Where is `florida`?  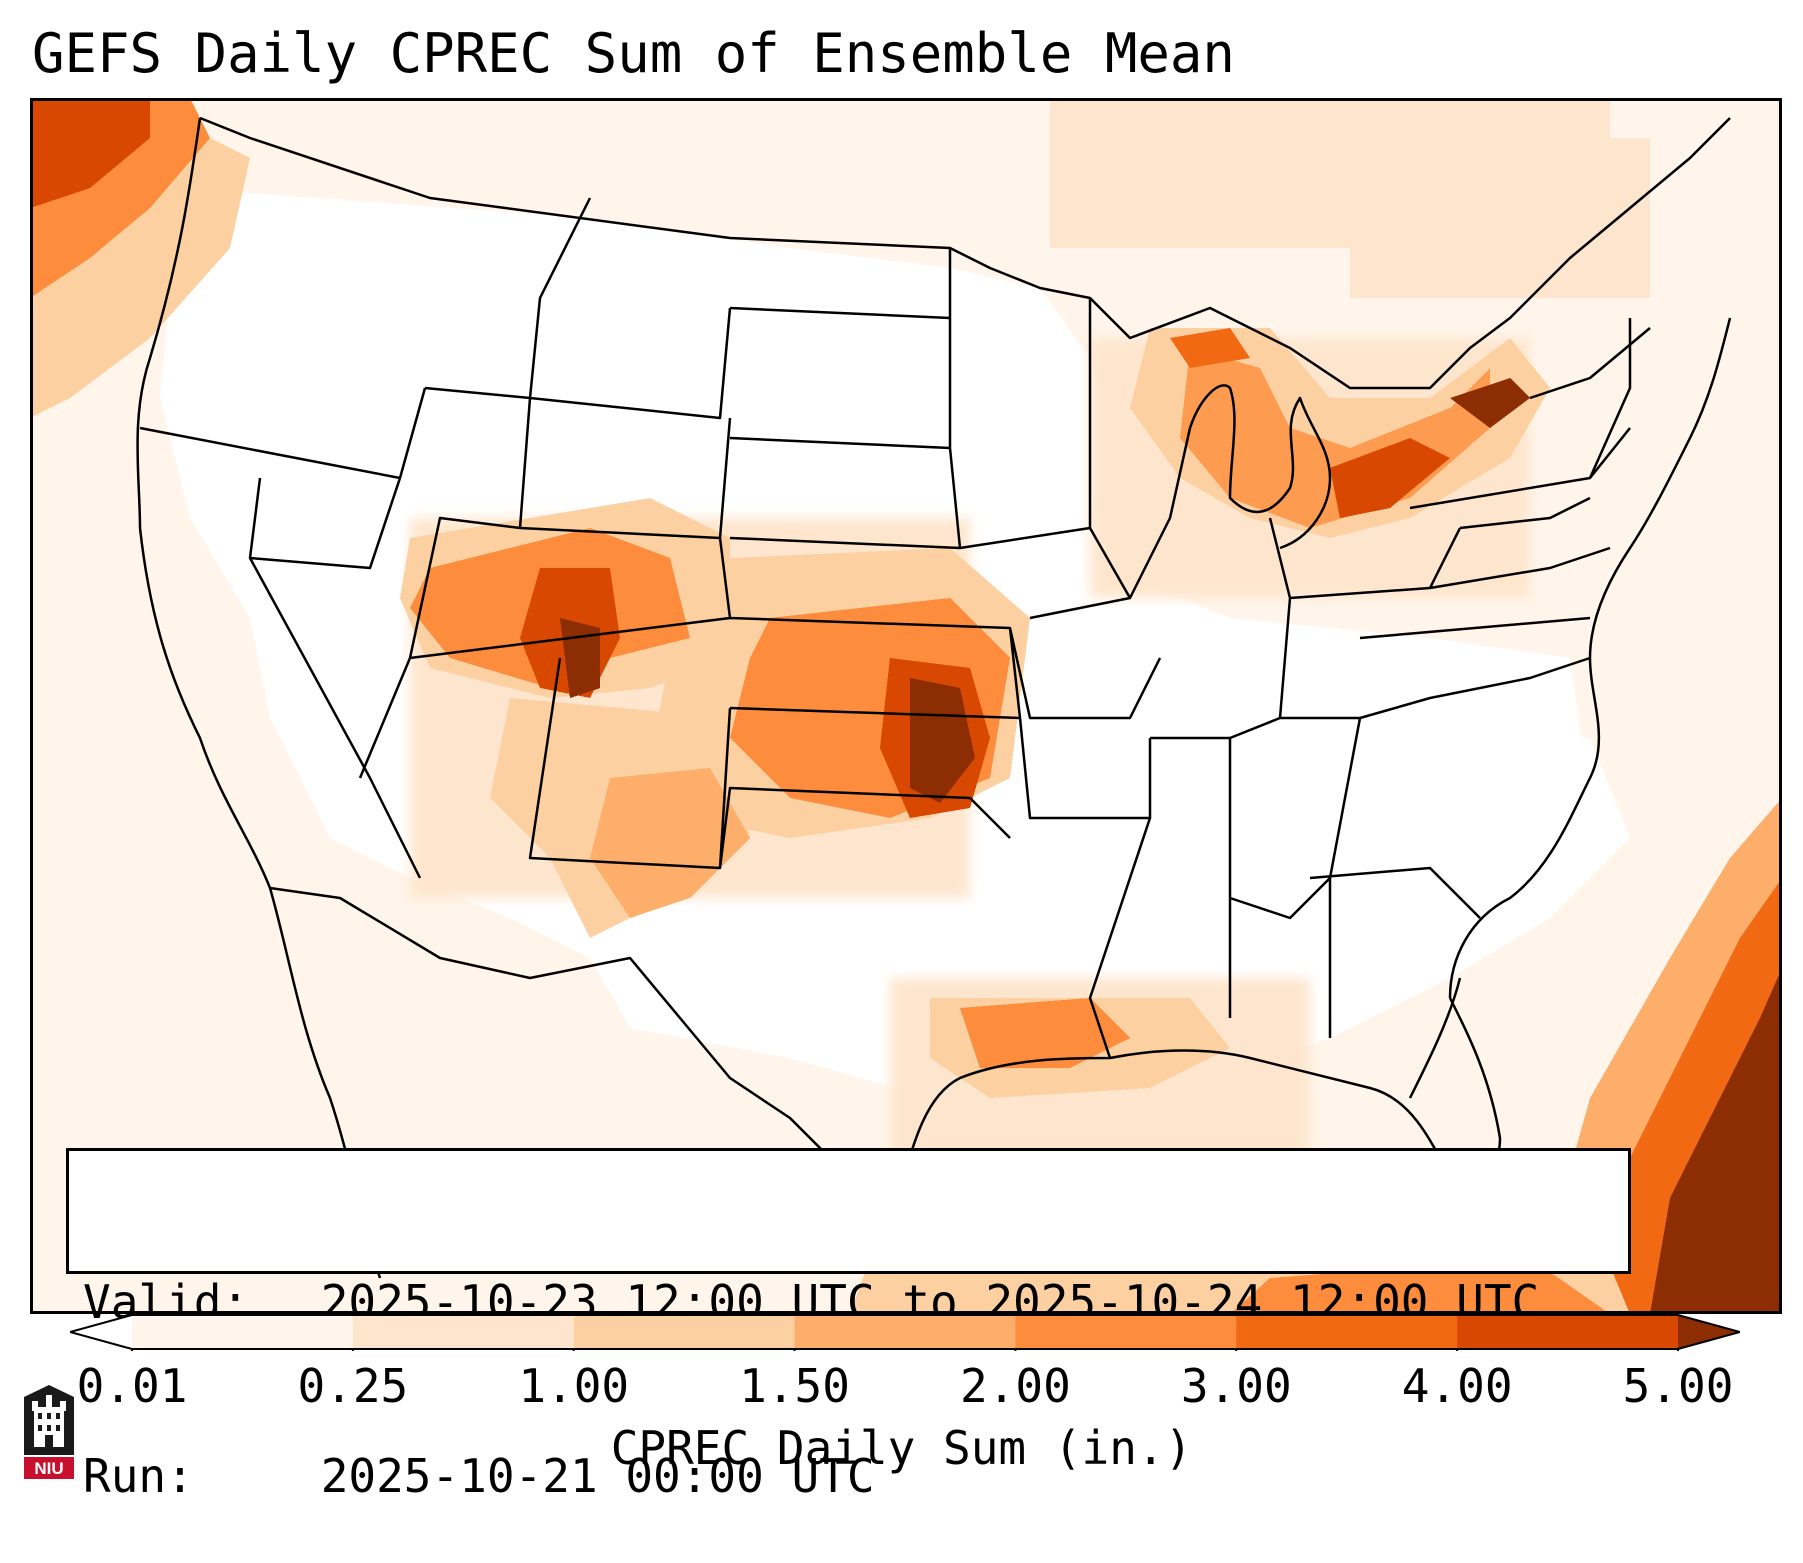
florida is located at coordinates (1435, 1038).